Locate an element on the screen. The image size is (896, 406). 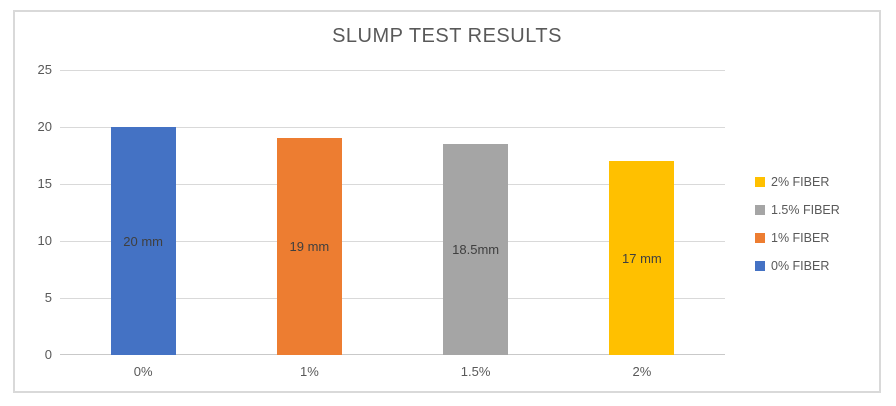
bar-2%: 17 mm is located at coordinates (642, 258).